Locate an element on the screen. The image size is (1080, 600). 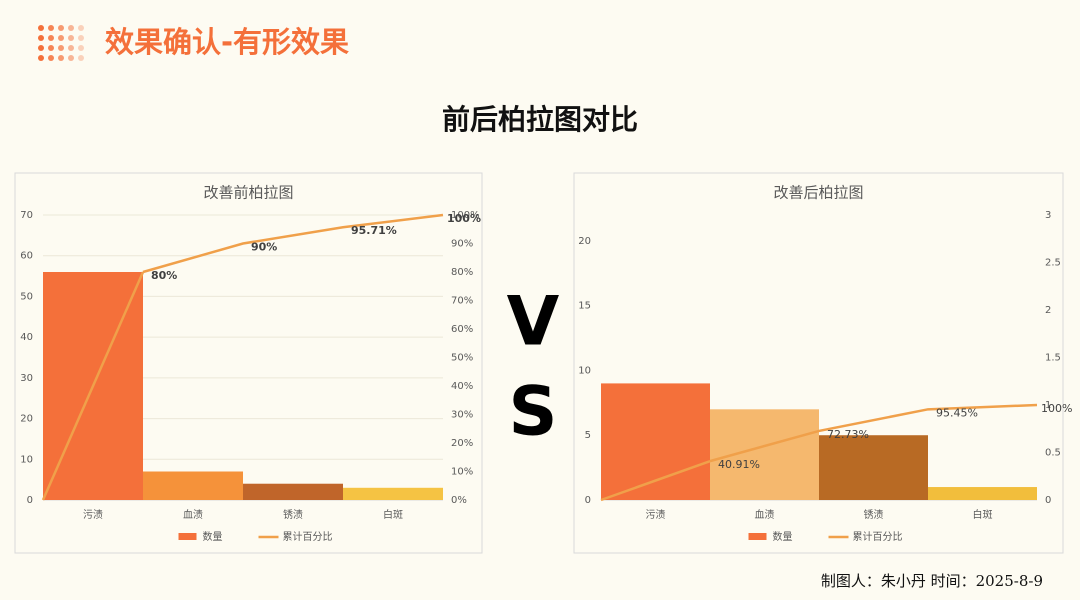
vs-letter: V is located at coordinates (533, 322).